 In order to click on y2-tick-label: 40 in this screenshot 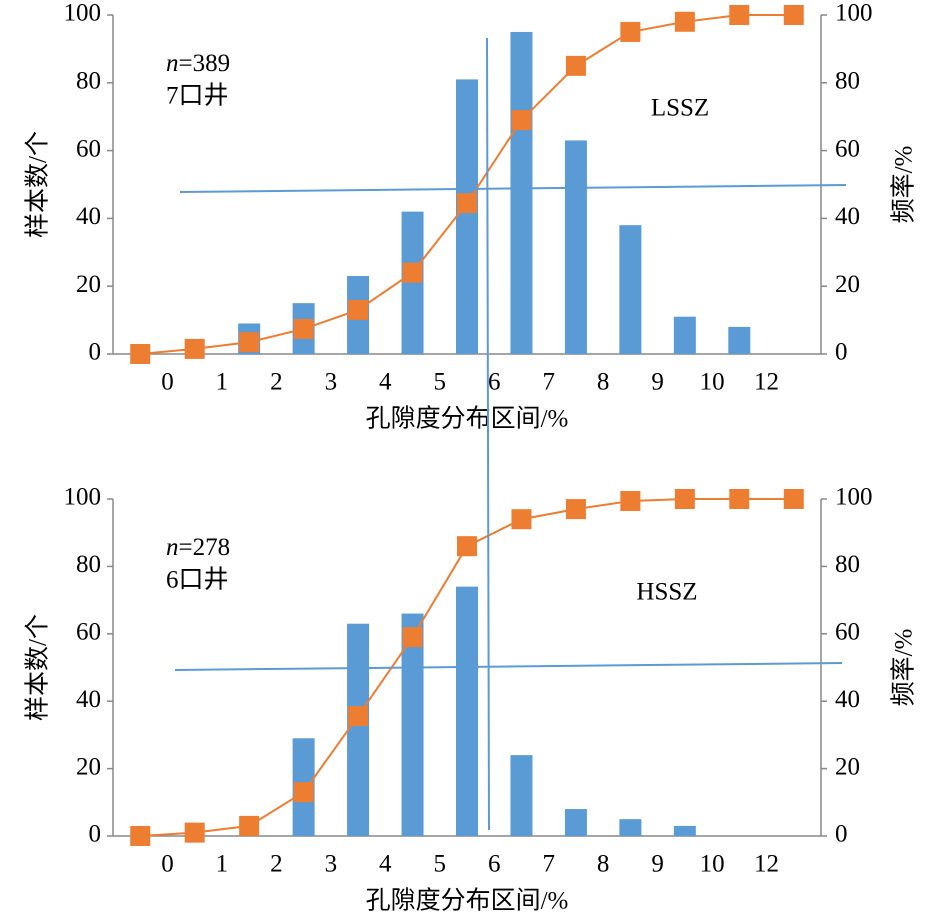, I will do `click(847, 699)`.